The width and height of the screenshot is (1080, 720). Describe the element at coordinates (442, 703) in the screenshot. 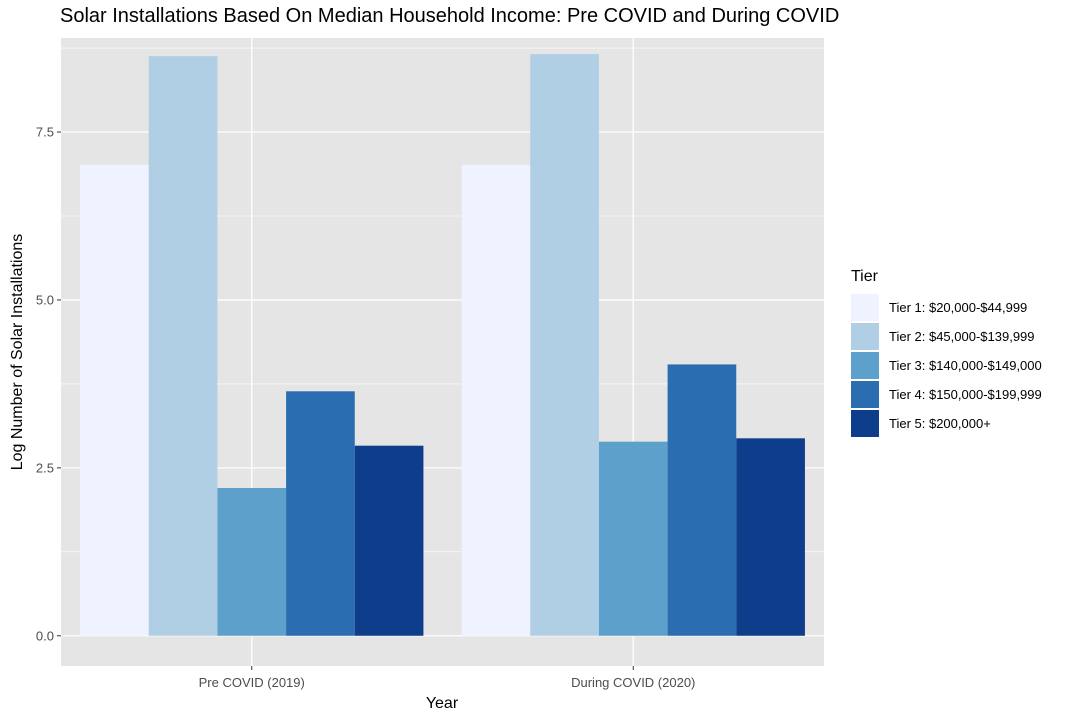

I see `x-axis-label: Year` at that location.